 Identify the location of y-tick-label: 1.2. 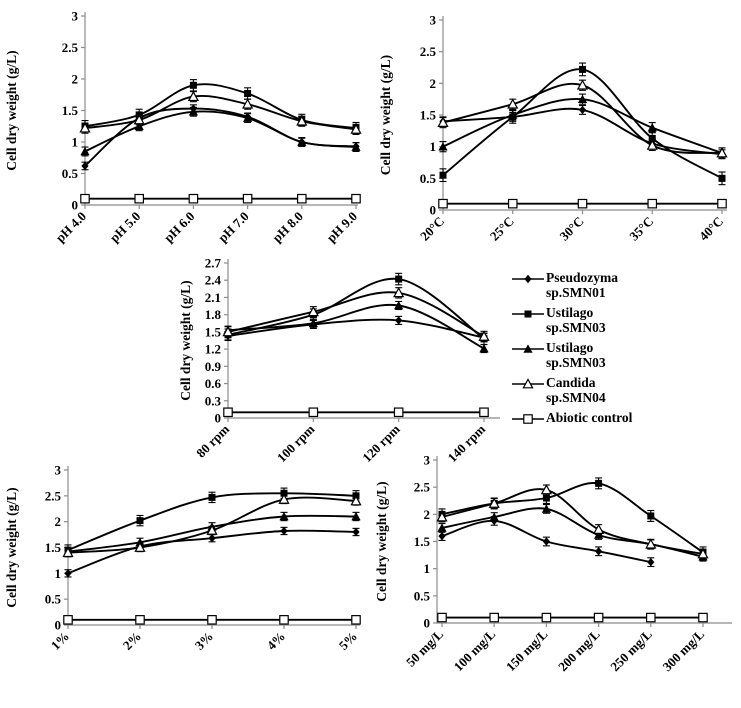
(213, 349).